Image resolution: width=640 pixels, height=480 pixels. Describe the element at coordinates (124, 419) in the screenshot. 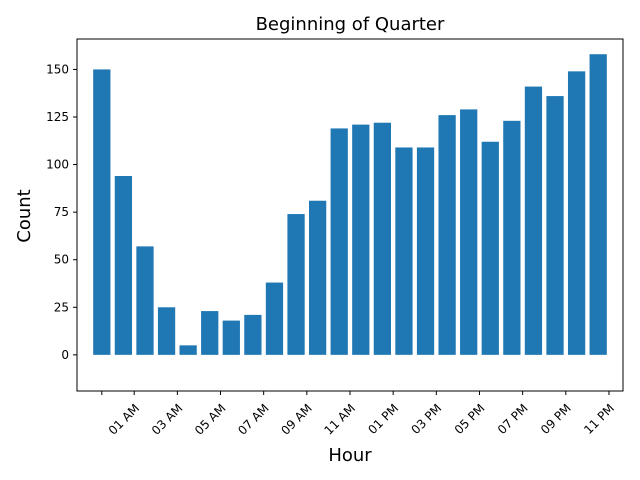

I see `x-tick-label-1: 01 AM` at that location.